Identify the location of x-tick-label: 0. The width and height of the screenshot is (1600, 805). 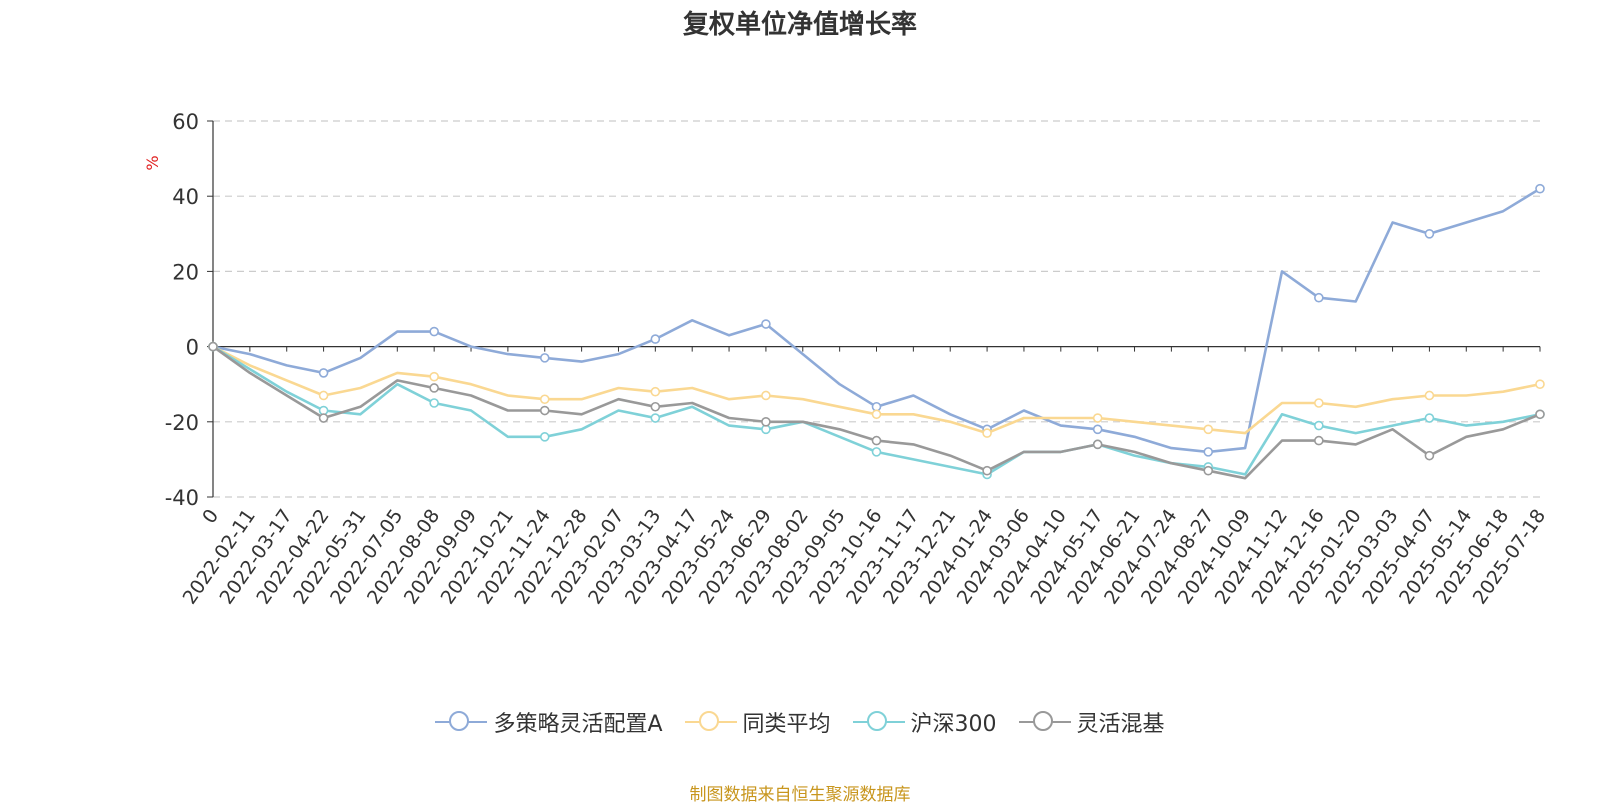
(210, 516).